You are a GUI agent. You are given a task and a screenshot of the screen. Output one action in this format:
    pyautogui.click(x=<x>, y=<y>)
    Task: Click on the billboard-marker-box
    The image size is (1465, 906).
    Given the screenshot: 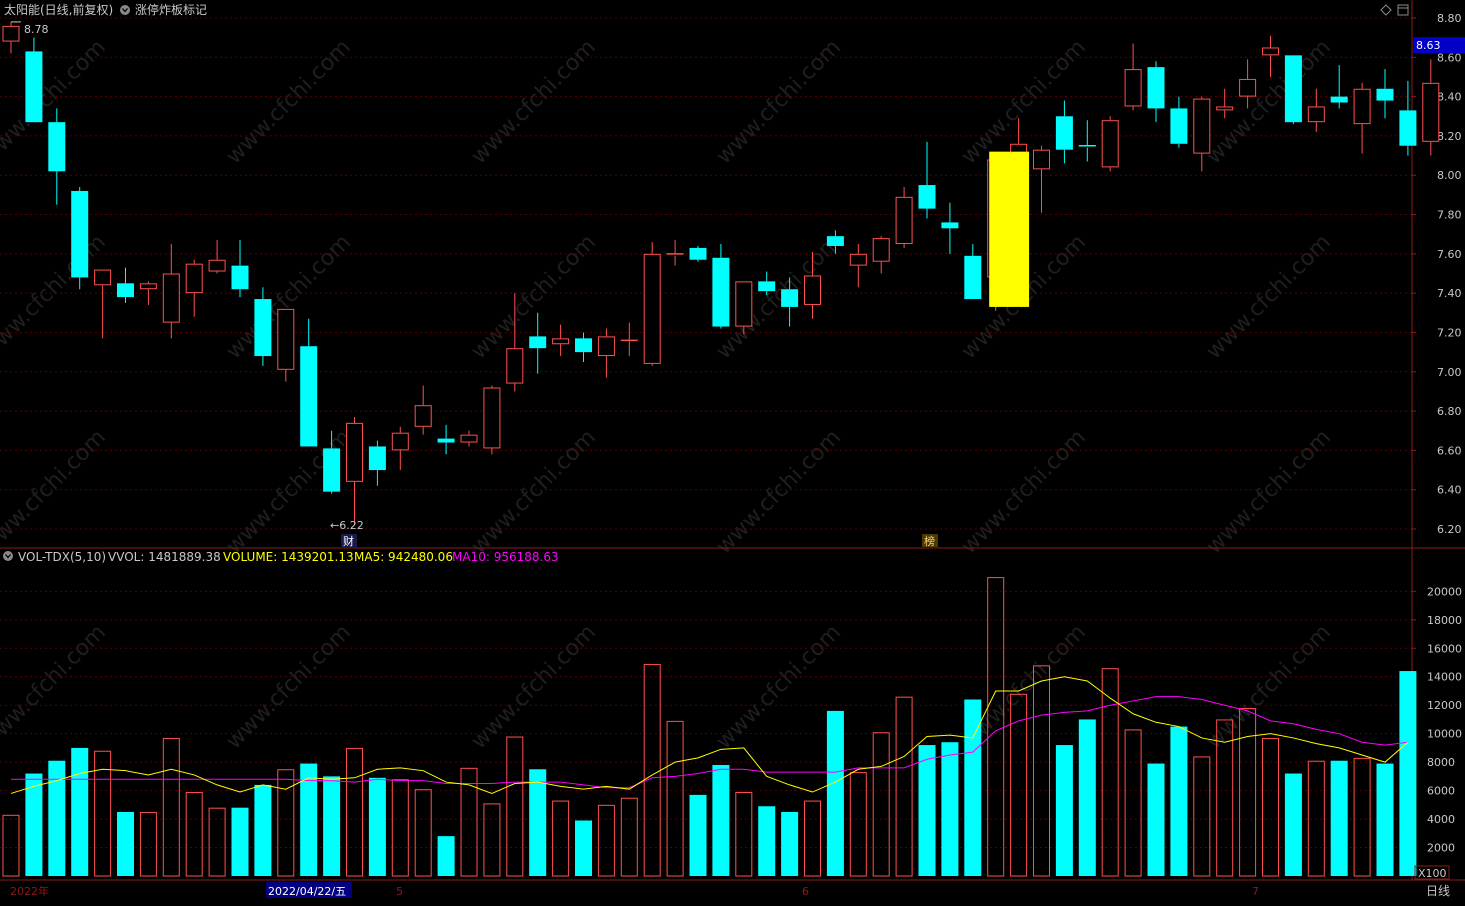 What is the action you would take?
    pyautogui.click(x=930, y=540)
    